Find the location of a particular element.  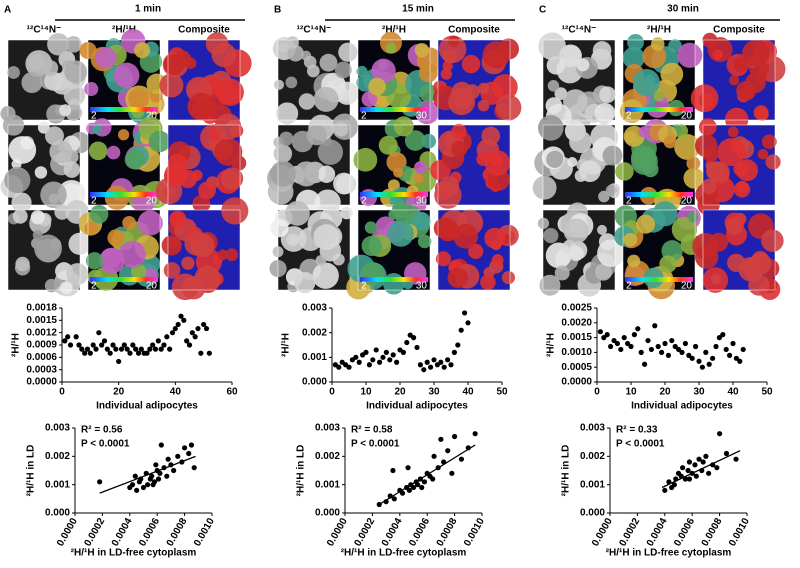

panel-letter: C is located at coordinates (542, 10).